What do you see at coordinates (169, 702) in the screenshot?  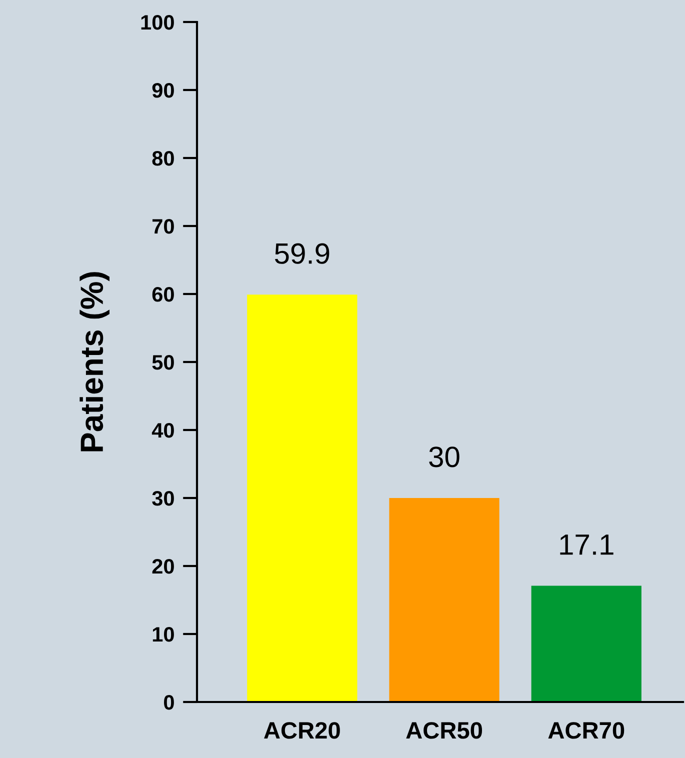 I see `y-tick-label: 0` at bounding box center [169, 702].